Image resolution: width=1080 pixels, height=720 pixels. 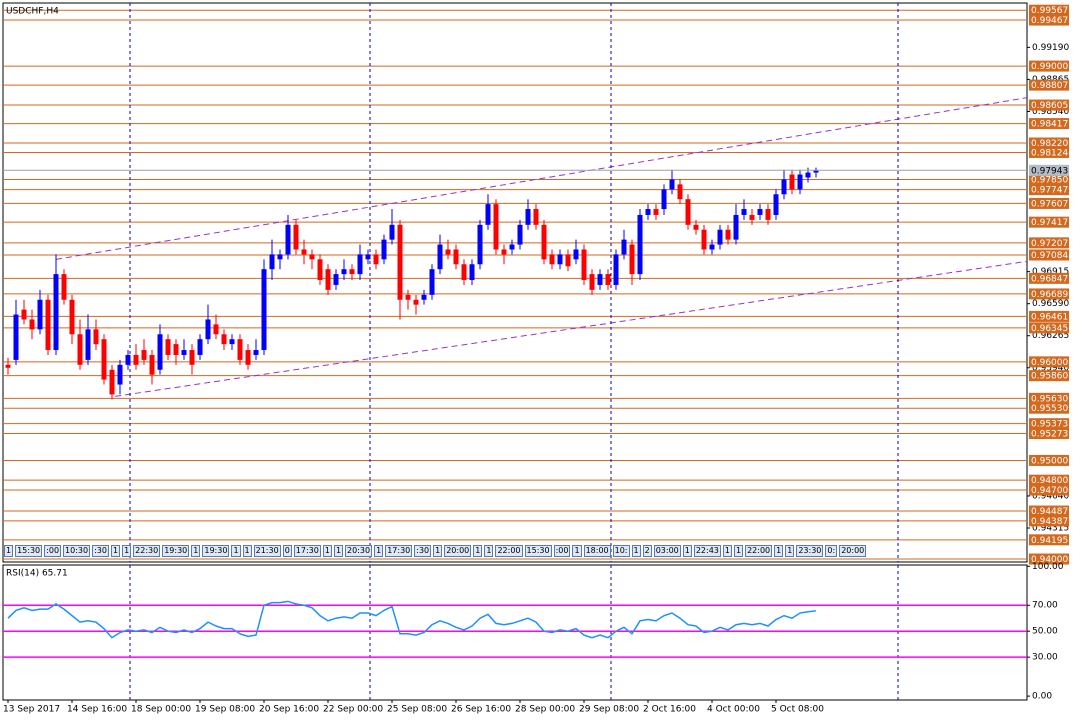 I want to click on x-tick-label: 25 Sep 08:00, so click(x=417, y=710).